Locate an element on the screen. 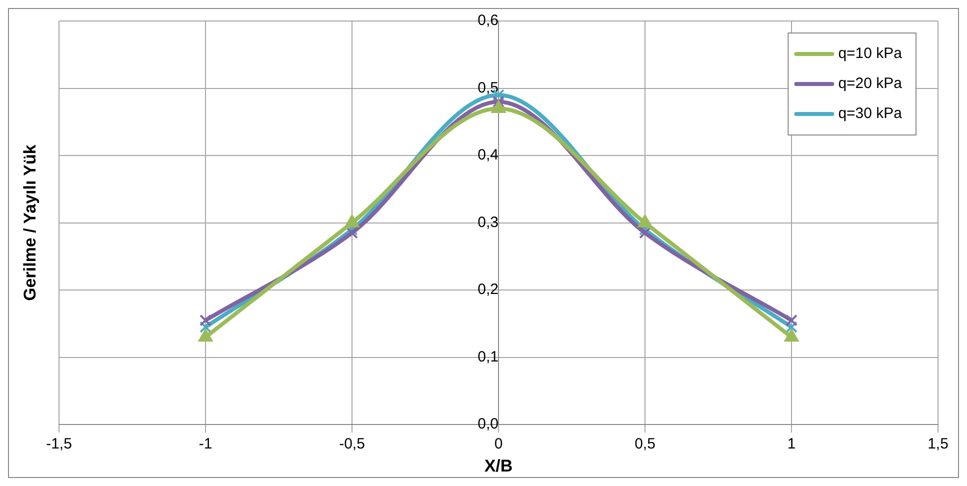 Image resolution: width=967 pixels, height=486 pixels. x-tick-label: 0 is located at coordinates (498, 444).